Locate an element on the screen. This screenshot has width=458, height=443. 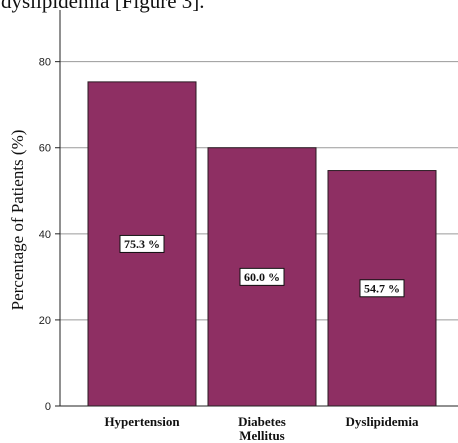
x-category-labels: Hypertension Diabetes Mellitus Dyslipidemia is located at coordinates (261, 428).